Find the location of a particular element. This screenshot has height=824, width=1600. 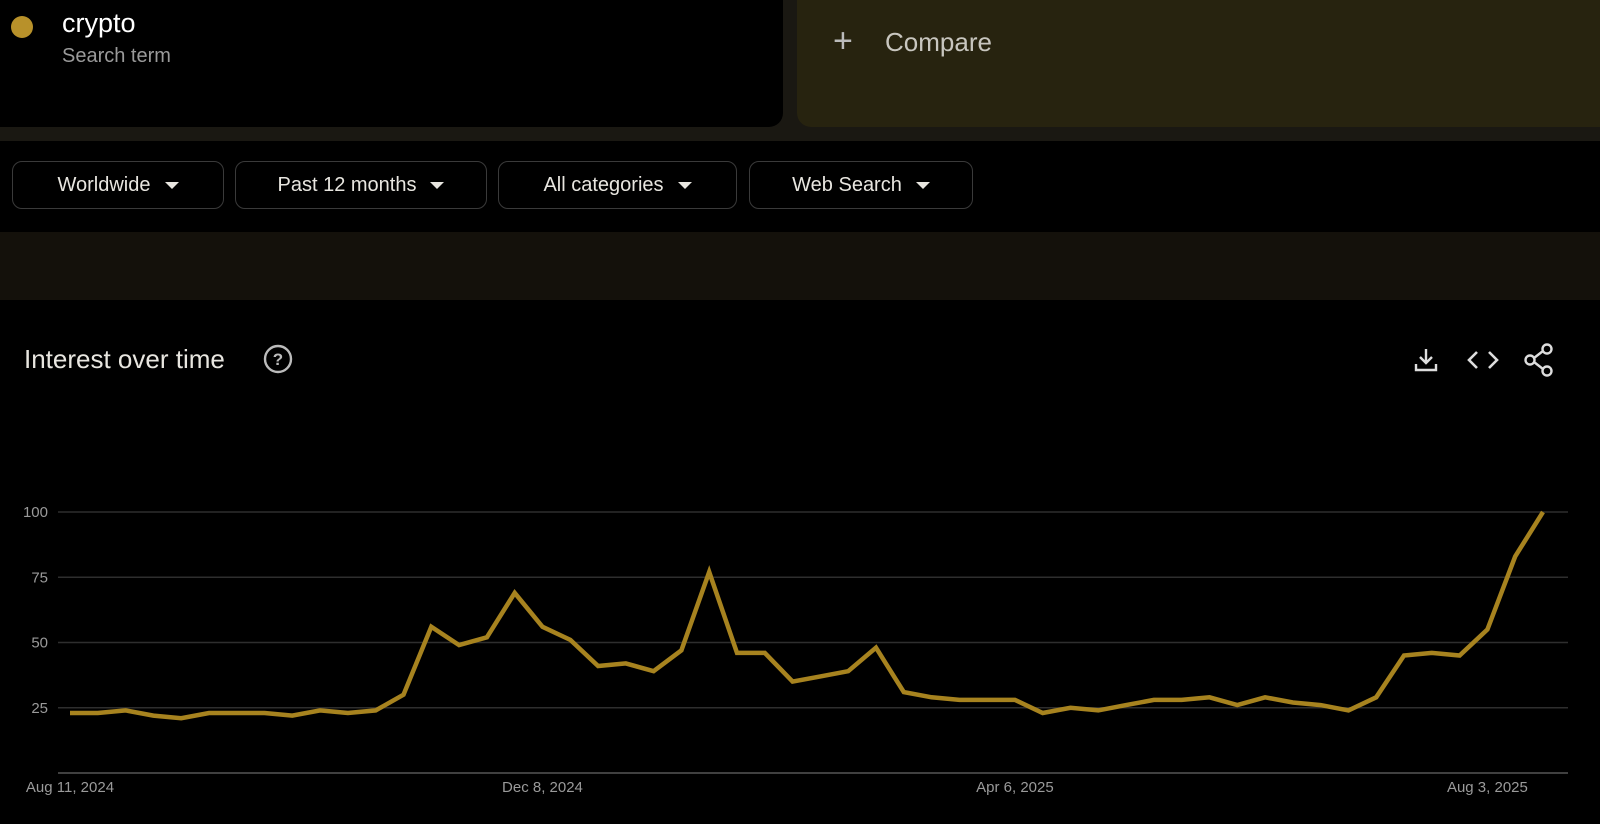

download-icon is located at coordinates (1426, 360).